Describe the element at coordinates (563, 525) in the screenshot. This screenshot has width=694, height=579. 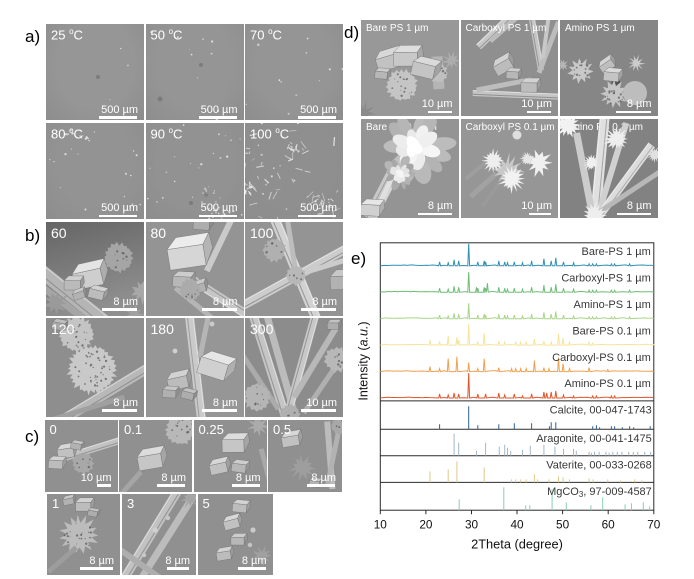
I see `svg-text: 50` at that location.